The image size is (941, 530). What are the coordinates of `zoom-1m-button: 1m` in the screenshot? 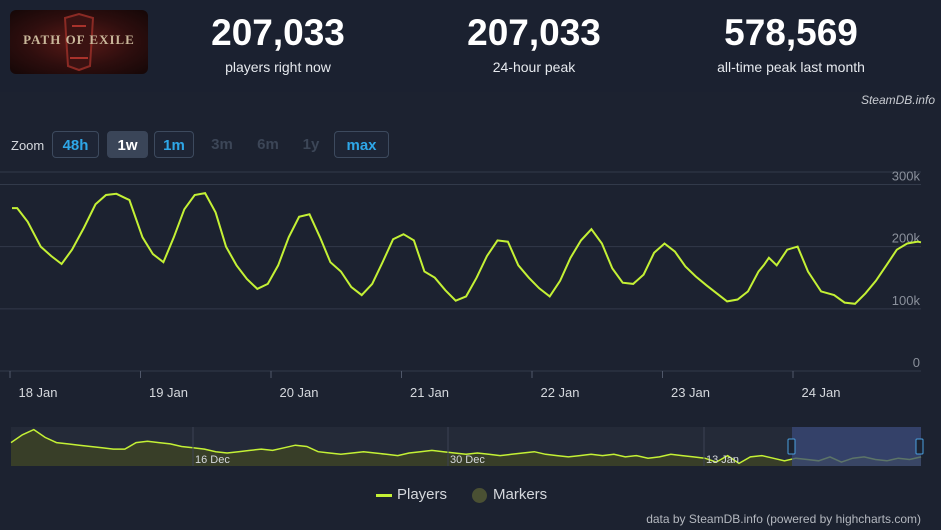 It's located at (174, 144).